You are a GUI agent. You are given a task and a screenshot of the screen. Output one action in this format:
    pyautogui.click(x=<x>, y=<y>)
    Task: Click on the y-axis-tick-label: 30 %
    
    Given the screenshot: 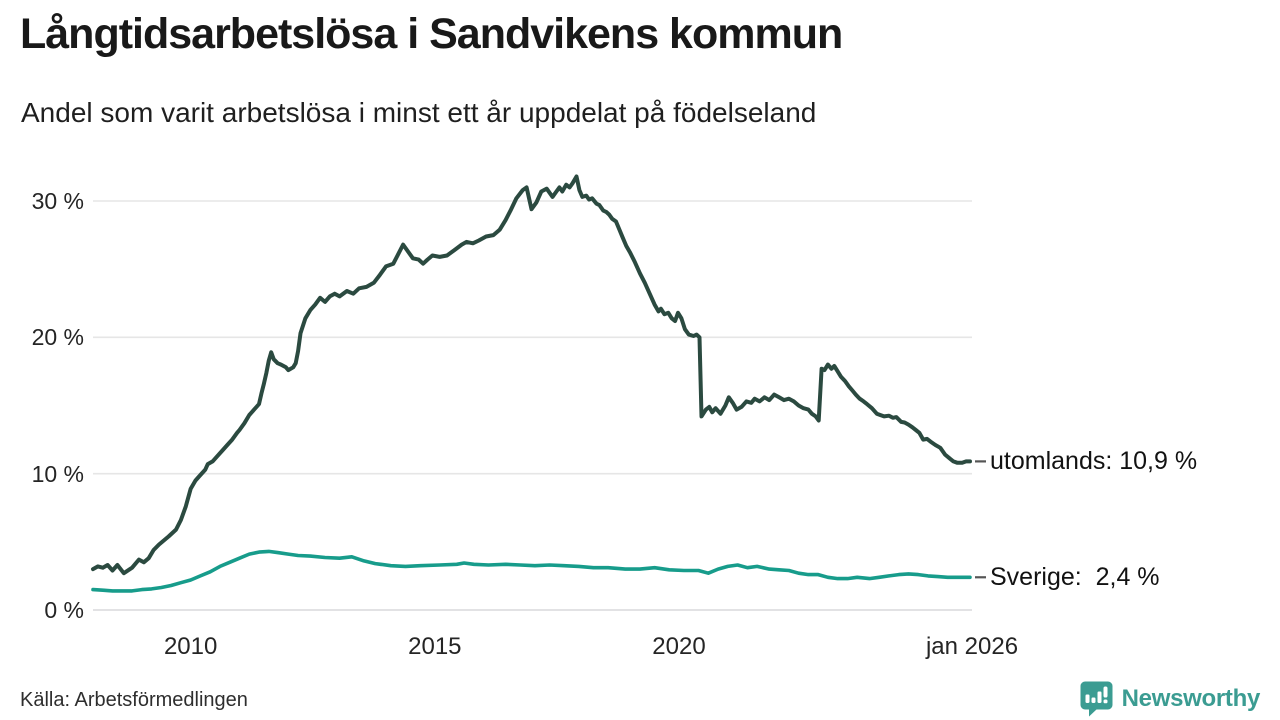 What is the action you would take?
    pyautogui.click(x=57, y=201)
    